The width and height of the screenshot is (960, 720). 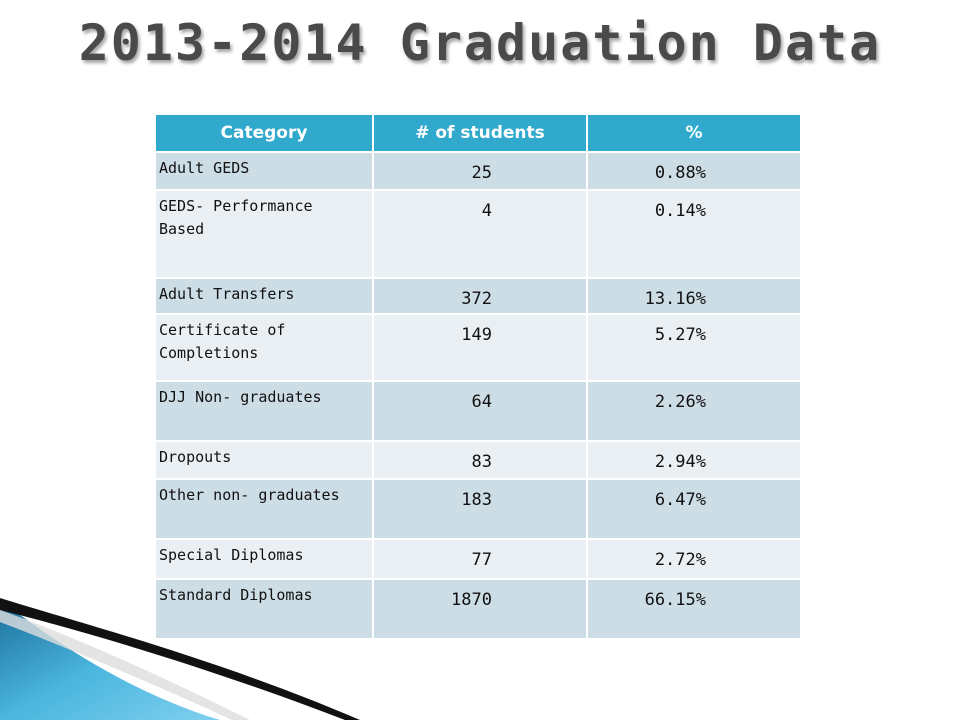 I want to click on table-header-row: Category # of students %, so click(x=478, y=133).